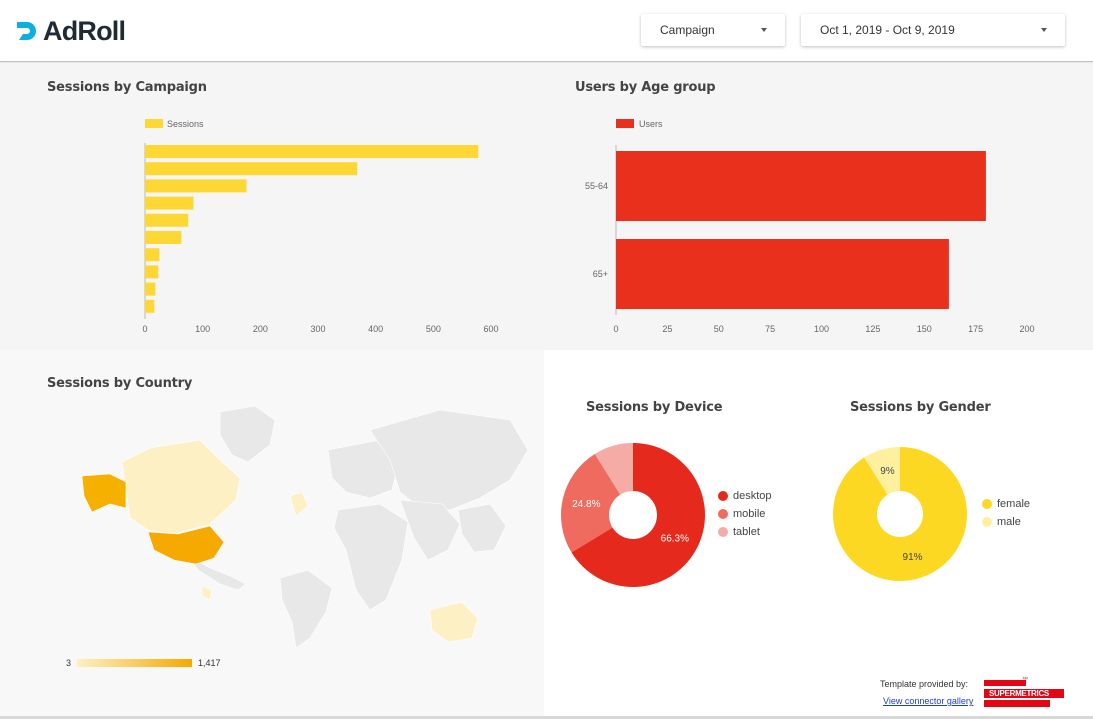 The width and height of the screenshot is (1093, 719). What do you see at coordinates (913, 557) in the screenshot?
I see `slice-label: 91%` at bounding box center [913, 557].